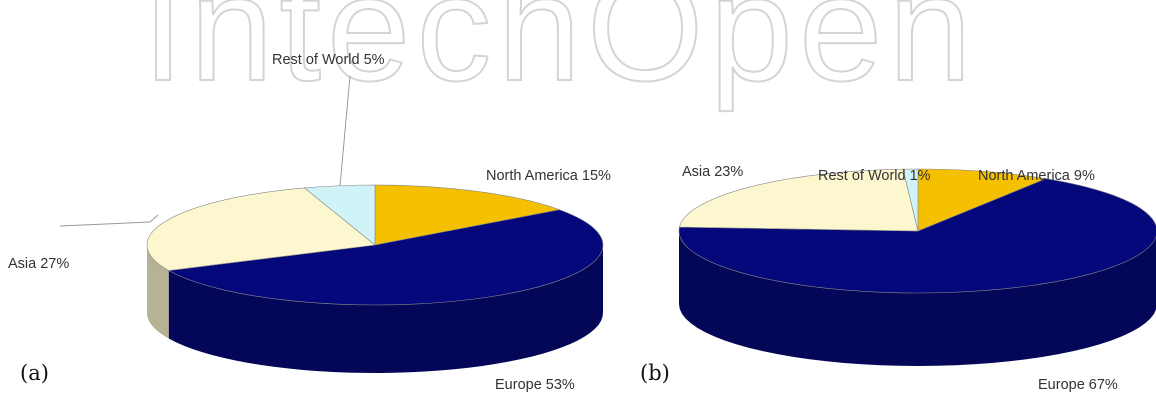  What do you see at coordinates (328, 60) in the screenshot?
I see `slice-label-rest-of-world: Rest of World 5%` at bounding box center [328, 60].